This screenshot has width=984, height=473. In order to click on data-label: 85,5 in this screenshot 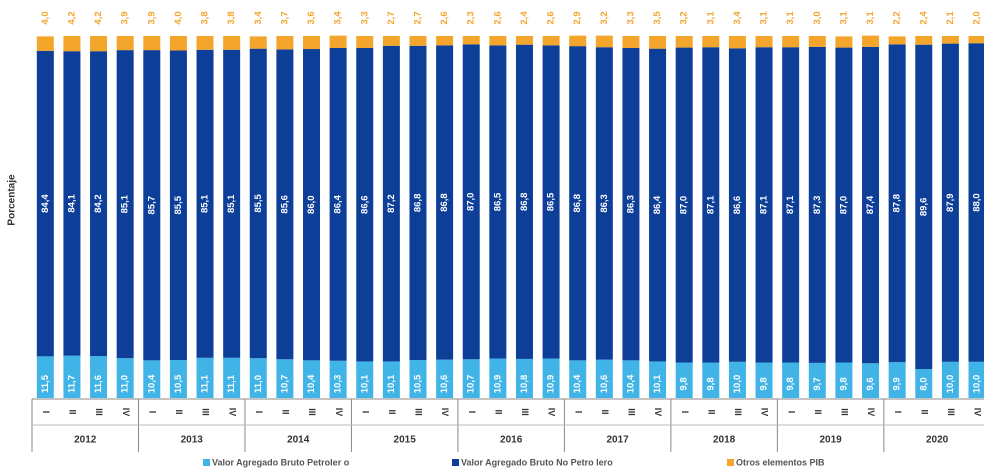, I will do `click(178, 204)`.